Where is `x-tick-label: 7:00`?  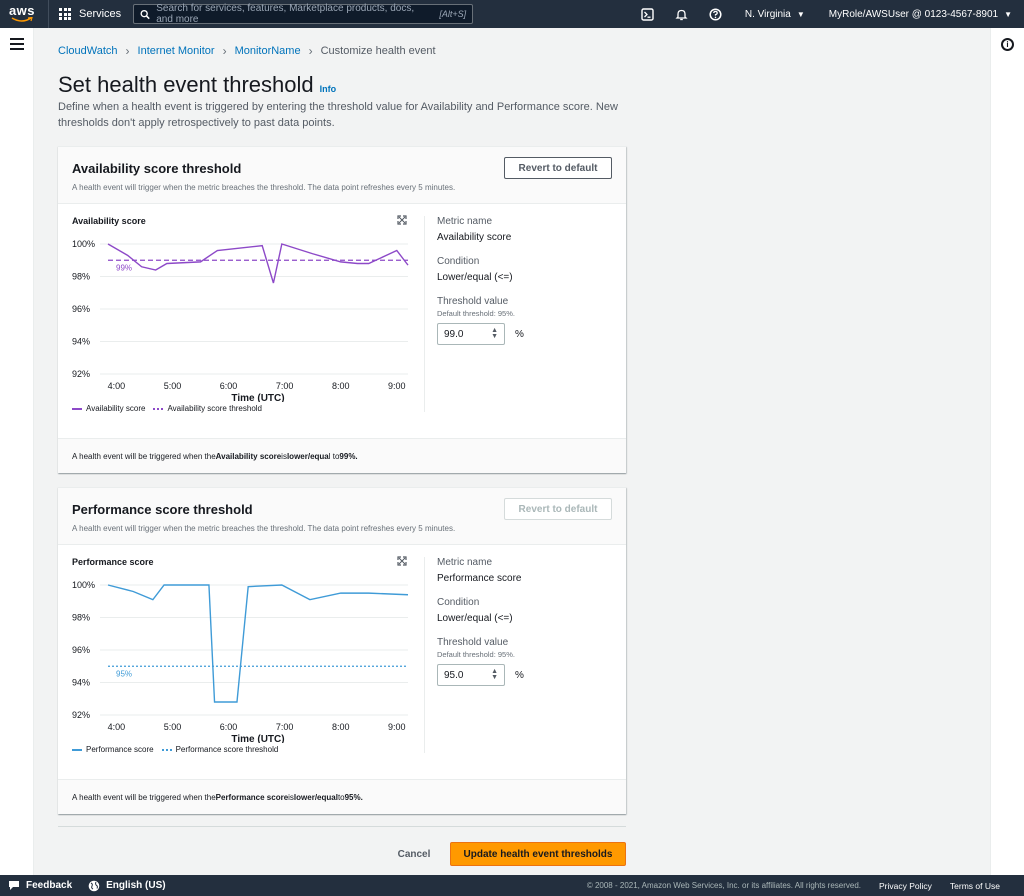
x-tick-label: 7:00 is located at coordinates (285, 386).